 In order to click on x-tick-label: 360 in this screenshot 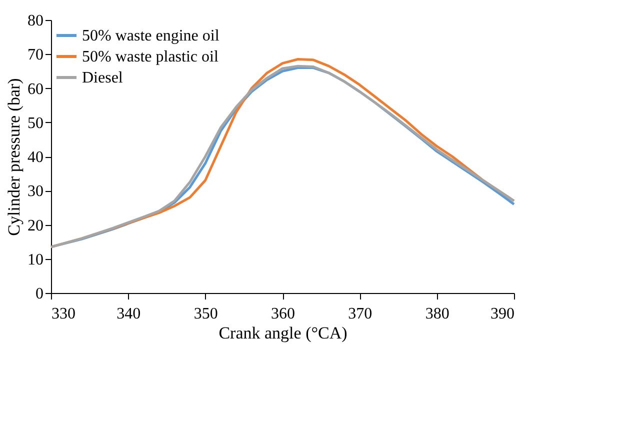, I will do `click(283, 314)`.